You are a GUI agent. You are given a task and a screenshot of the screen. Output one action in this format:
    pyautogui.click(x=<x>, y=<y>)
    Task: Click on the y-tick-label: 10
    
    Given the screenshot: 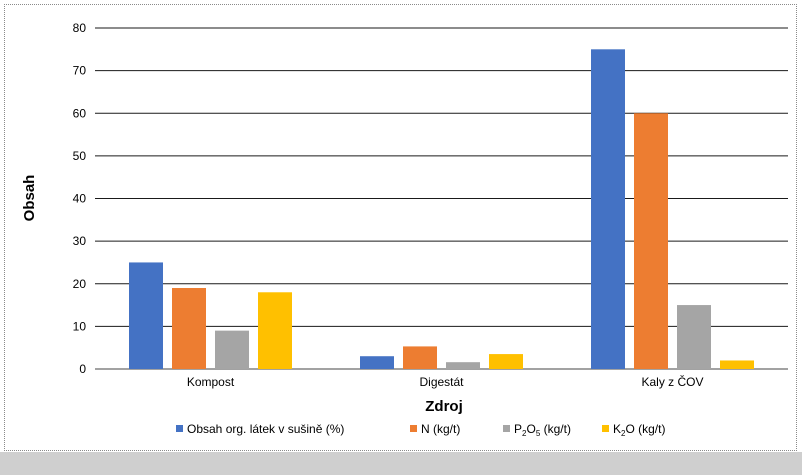 What is the action you would take?
    pyautogui.click(x=80, y=326)
    